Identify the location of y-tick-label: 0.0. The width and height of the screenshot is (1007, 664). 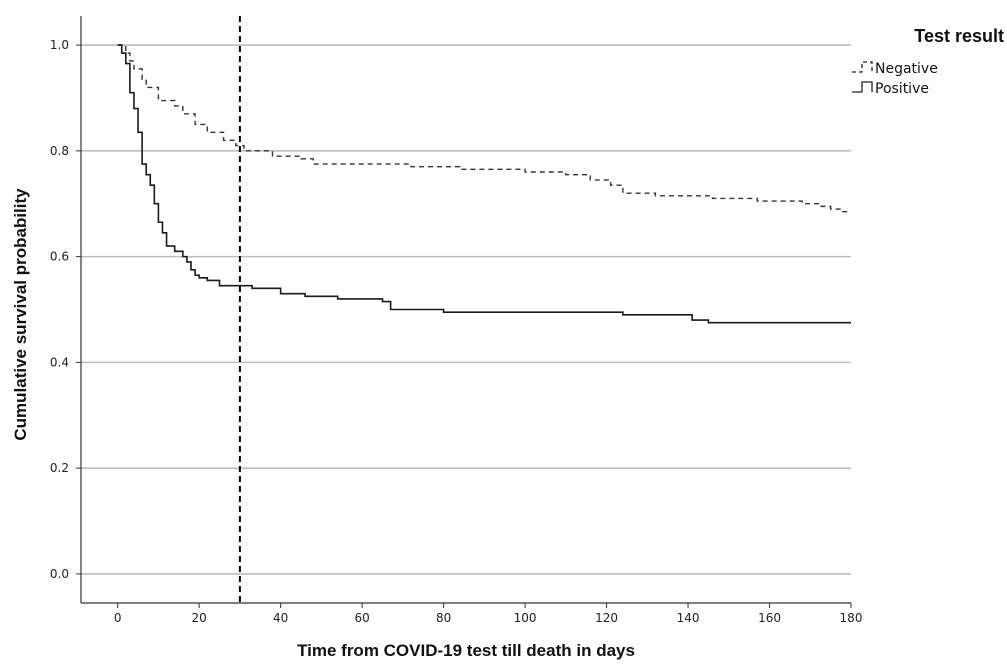
(59, 574).